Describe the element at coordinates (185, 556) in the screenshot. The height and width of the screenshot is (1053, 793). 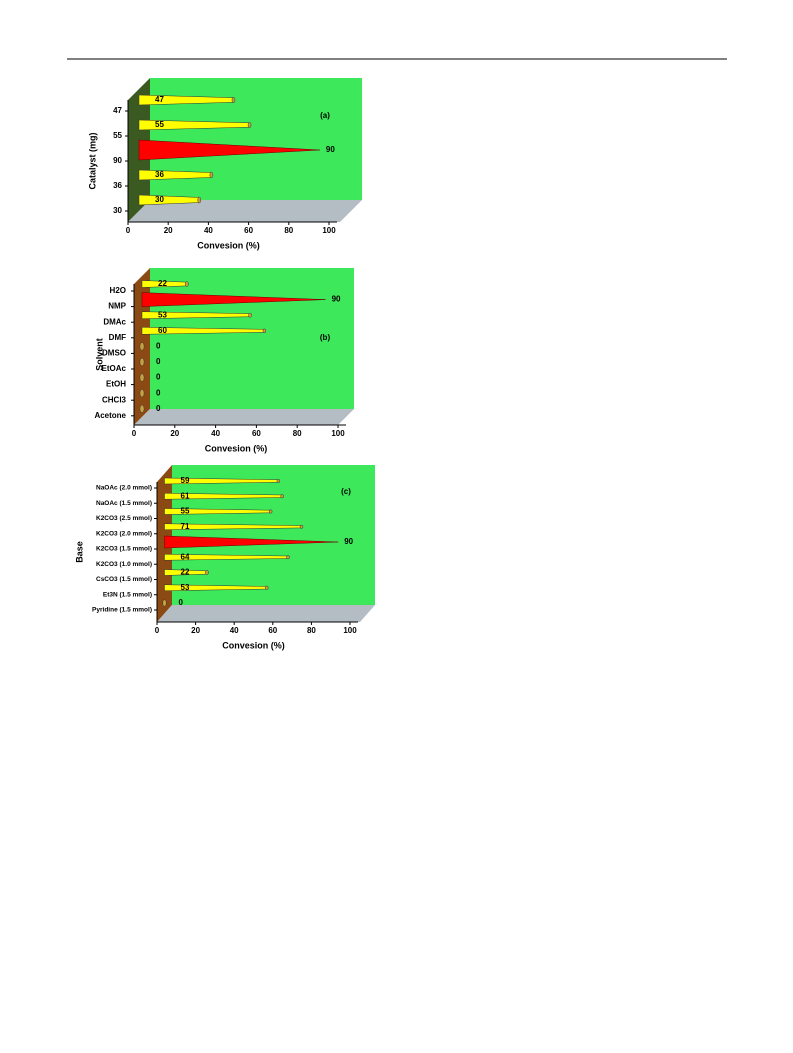
I see `value-label: 64` at that location.